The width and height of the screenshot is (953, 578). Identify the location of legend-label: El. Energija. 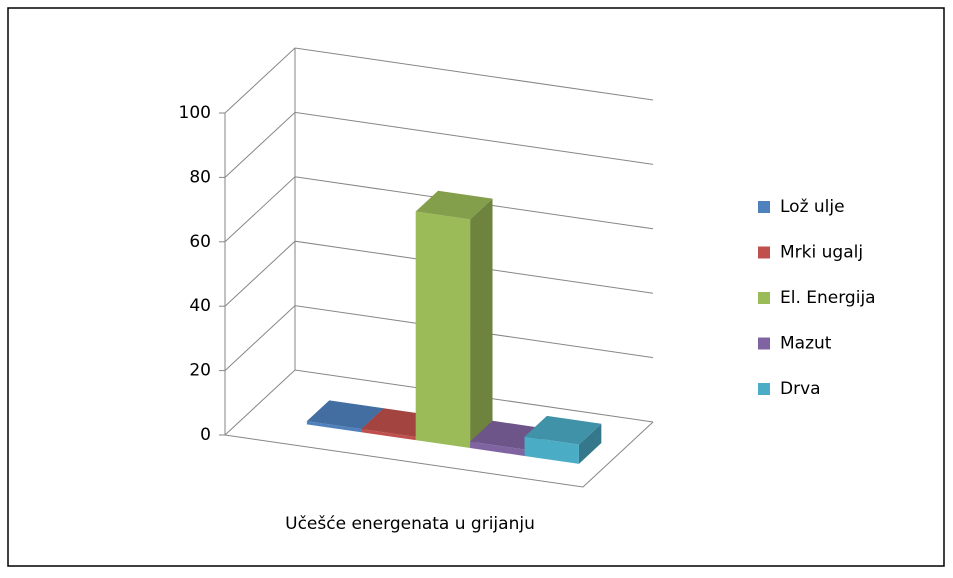
(828, 298).